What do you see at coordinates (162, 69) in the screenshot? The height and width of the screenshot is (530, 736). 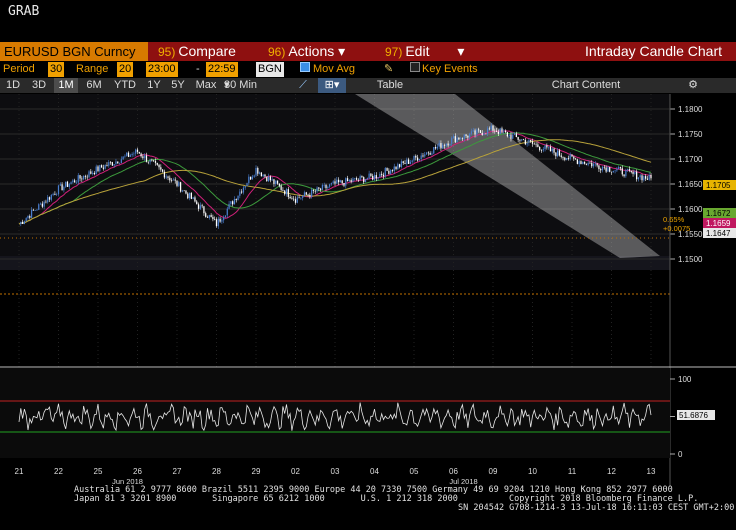 I see `start-time-field: 23:00` at bounding box center [162, 69].